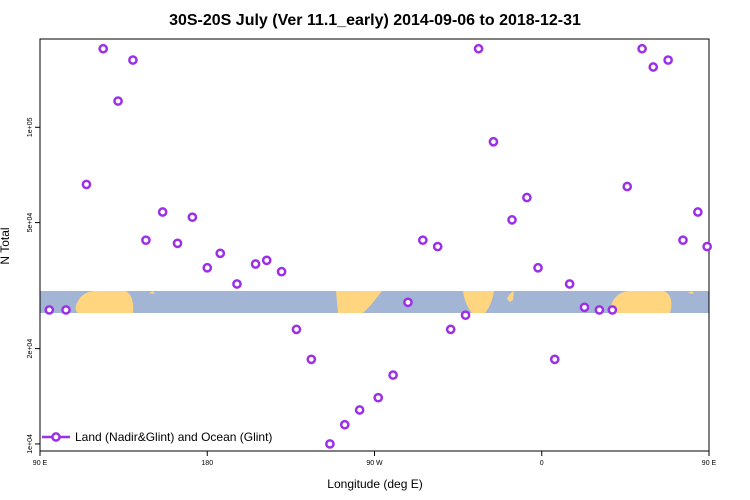 This screenshot has width=750, height=500. Describe the element at coordinates (6, 245) in the screenshot. I see `y-axis-label: N Total` at that location.